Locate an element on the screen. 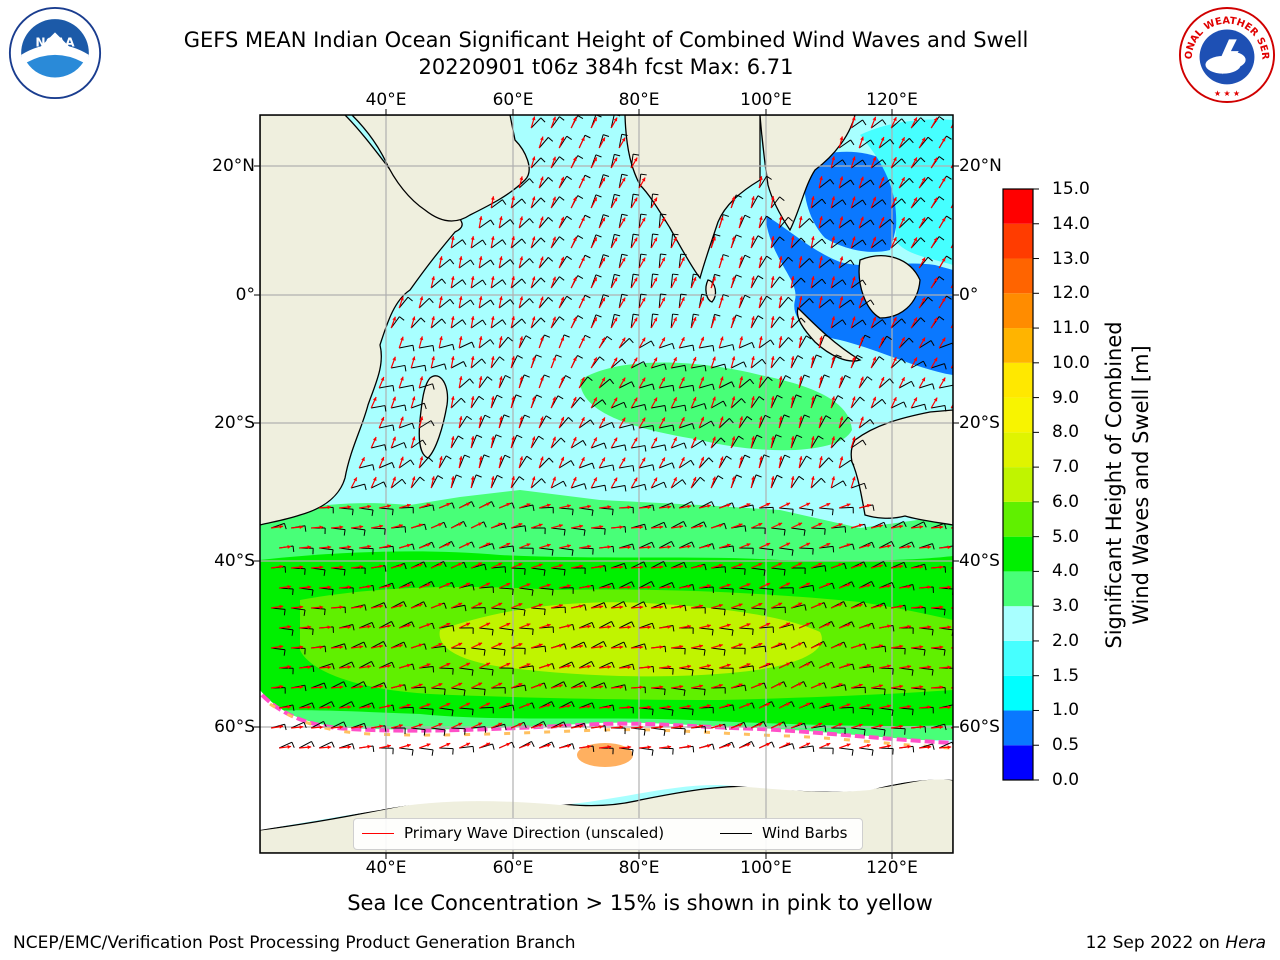  colorbar-tick-label: 3.0 is located at coordinates (1066, 606).